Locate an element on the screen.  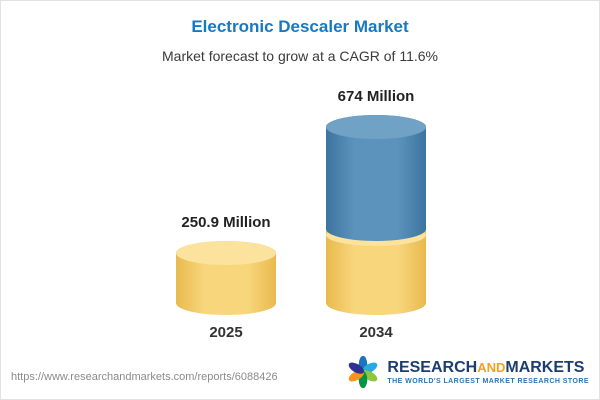
cylinder-2034 is located at coordinates (376, 215).